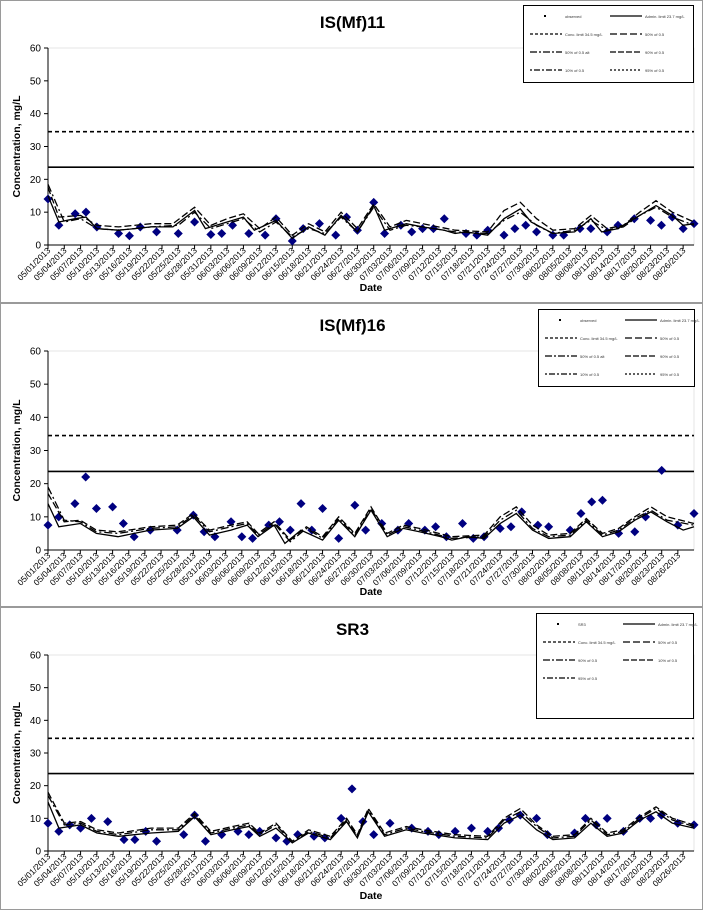 This screenshot has height=911, width=704. I want to click on legend-label: SR3, so click(582, 624).